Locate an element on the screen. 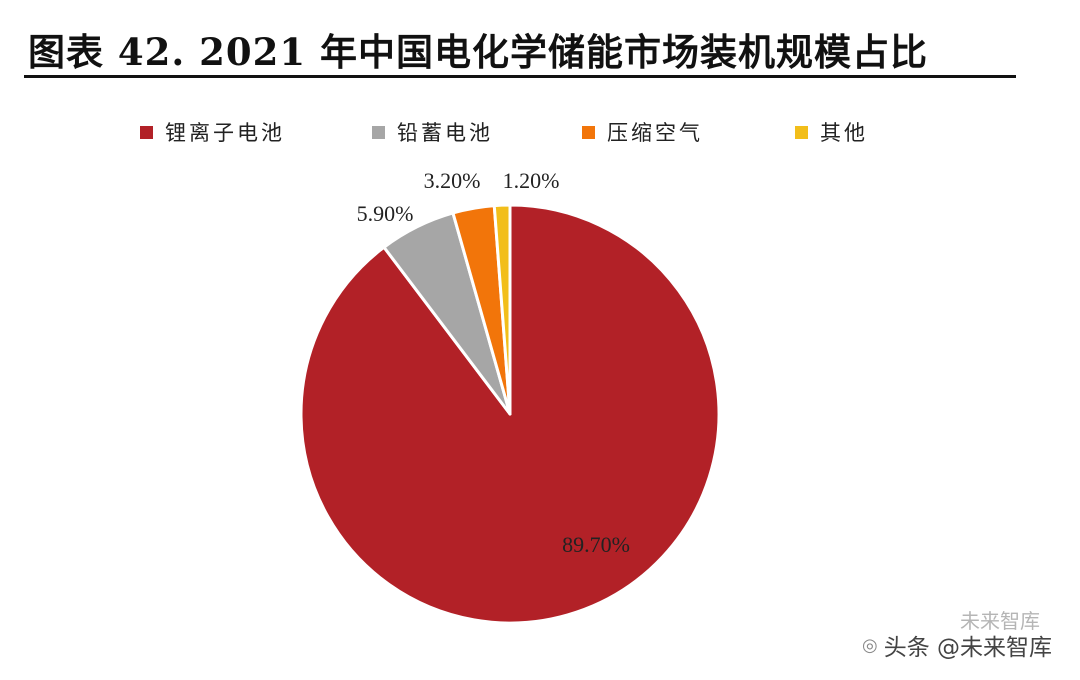  legend-item-compressed-air: 压缩空气 is located at coordinates (642, 132).